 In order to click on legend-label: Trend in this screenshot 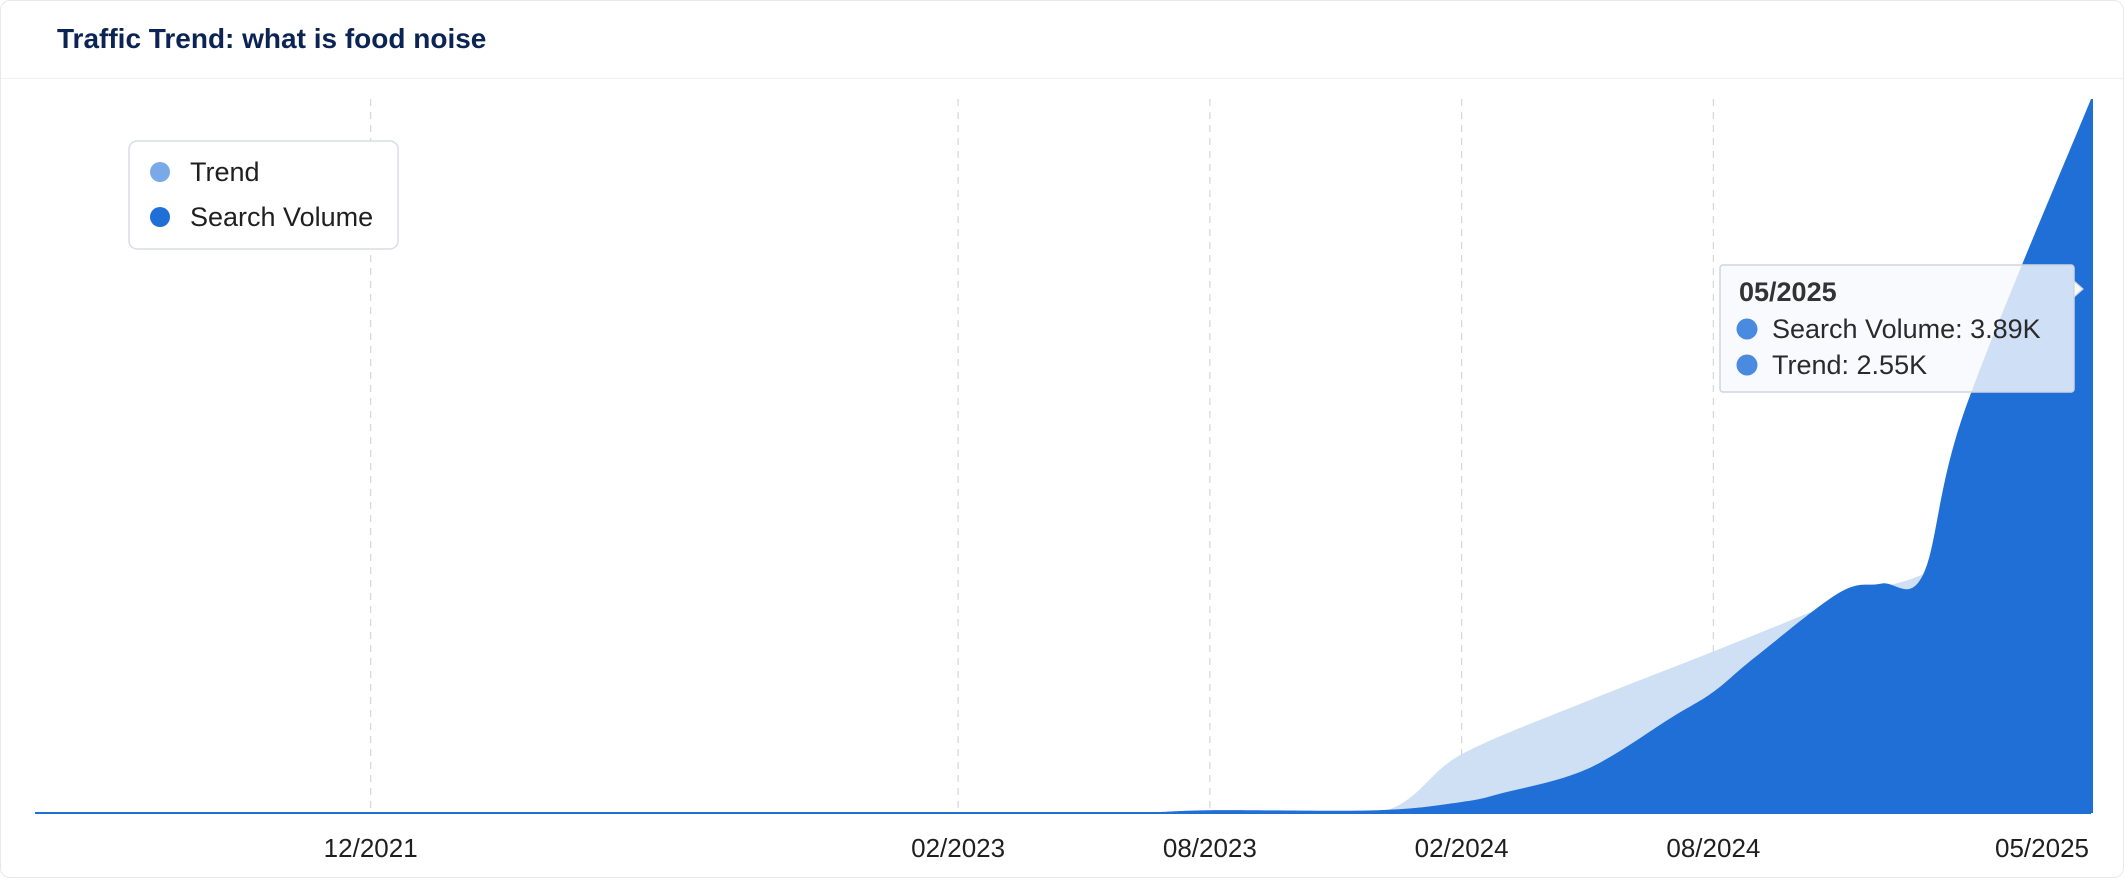, I will do `click(225, 172)`.